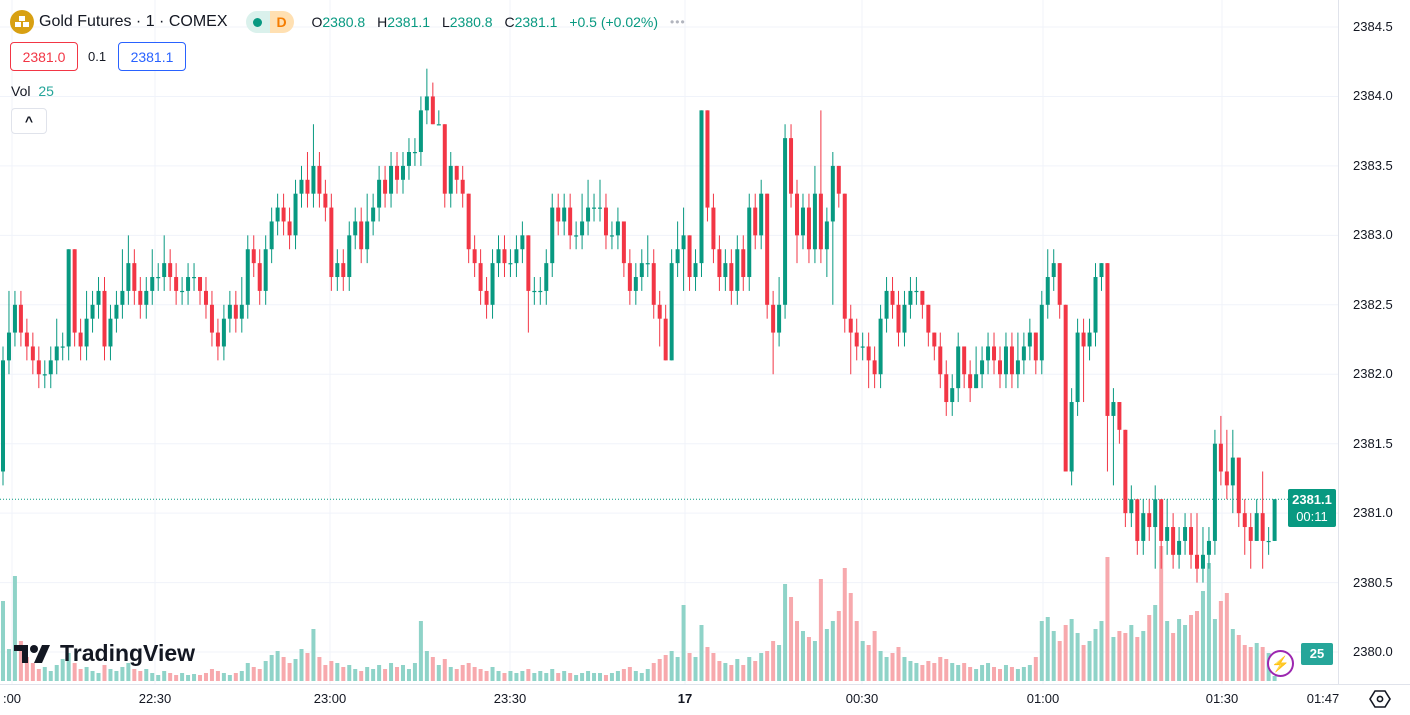 The image size is (1410, 715). I want to click on market-status: D, so click(269, 22).